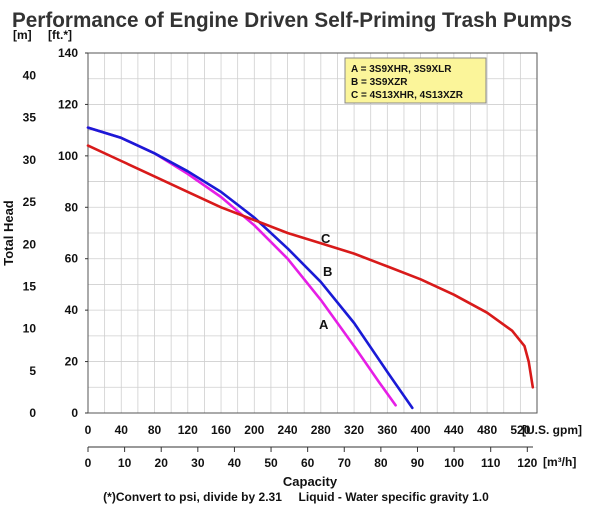 The height and width of the screenshot is (509, 600). I want to click on legend-entry-b: B = 3S9XZR, so click(379, 82).